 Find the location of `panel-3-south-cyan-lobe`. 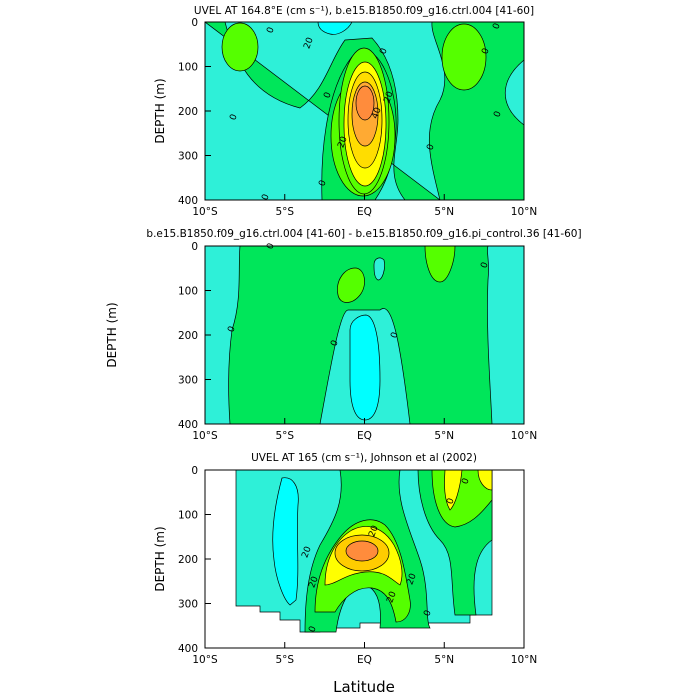

panel-3-south-cyan-lobe is located at coordinates (285, 541).